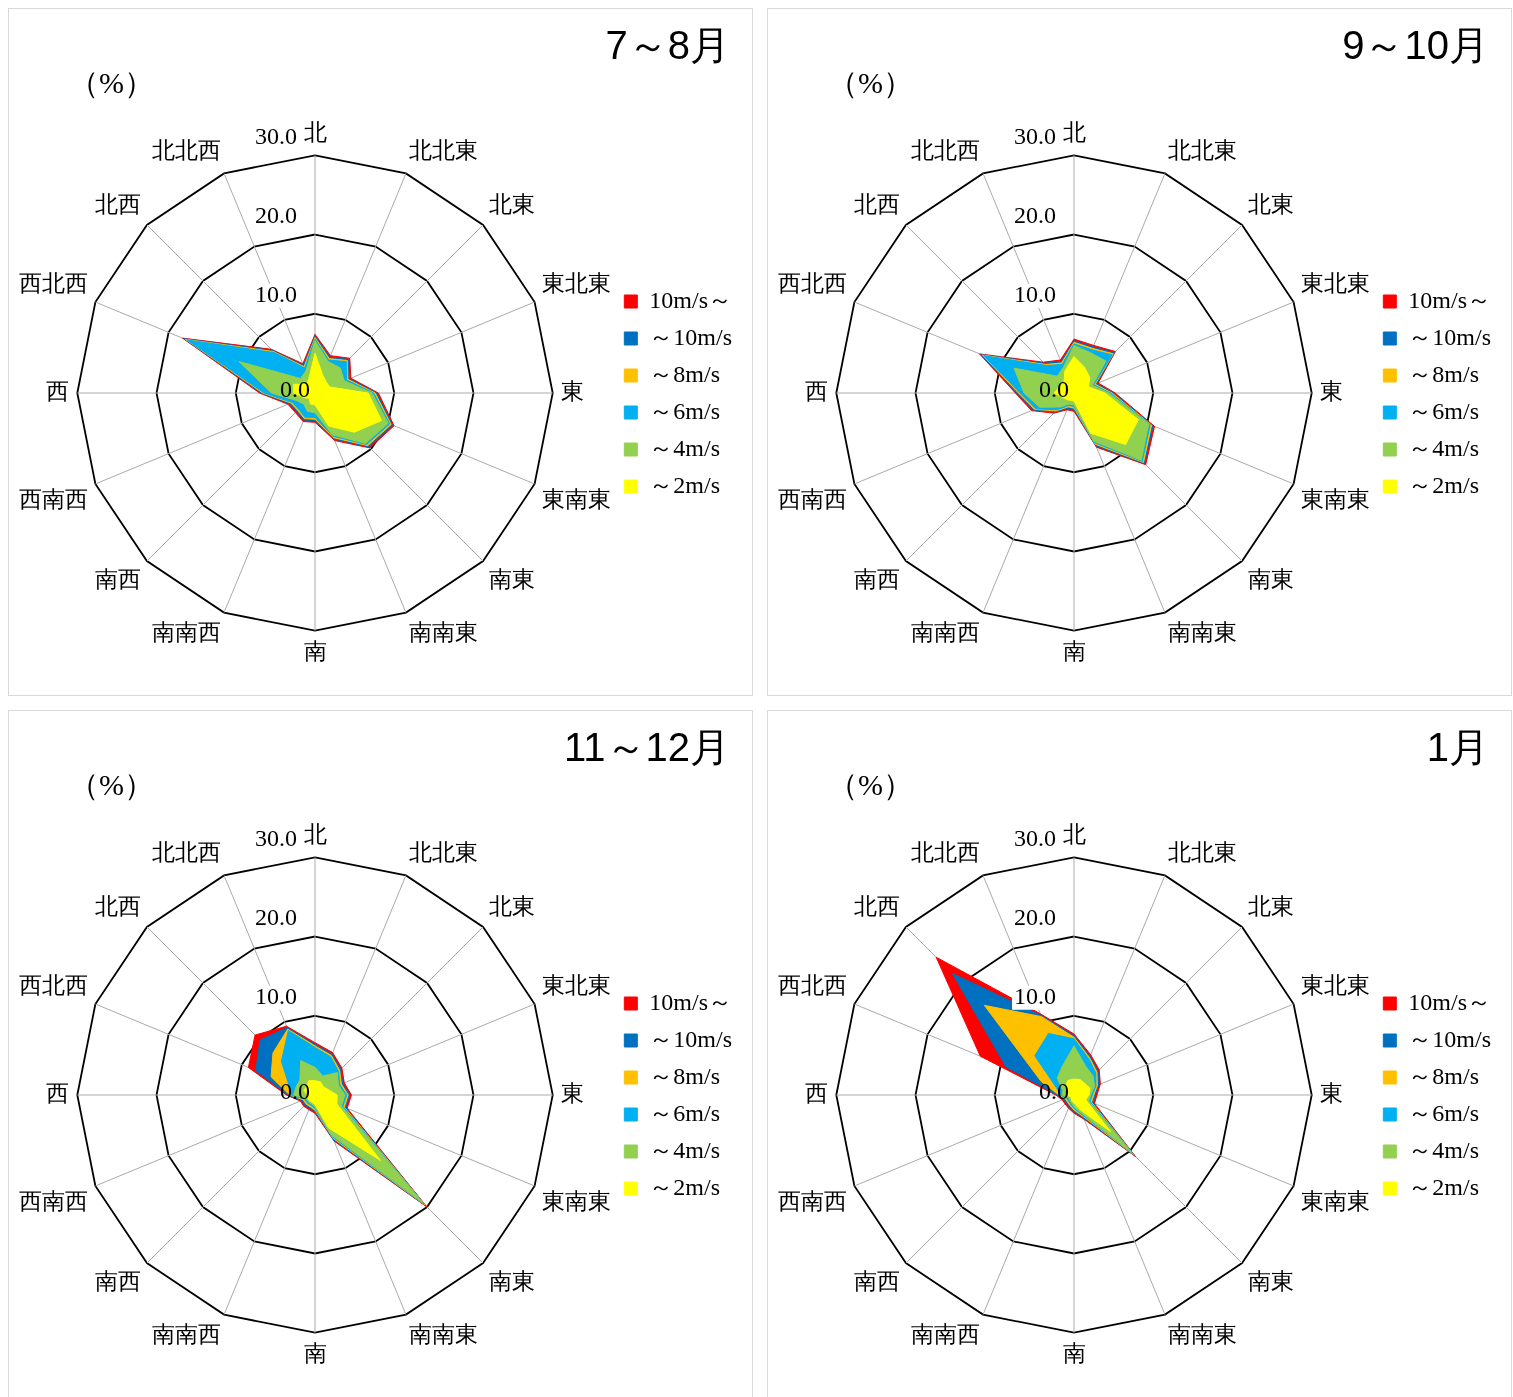 The width and height of the screenshot is (1513, 1397). I want to click on chart-title: 11～12月, so click(646, 747).